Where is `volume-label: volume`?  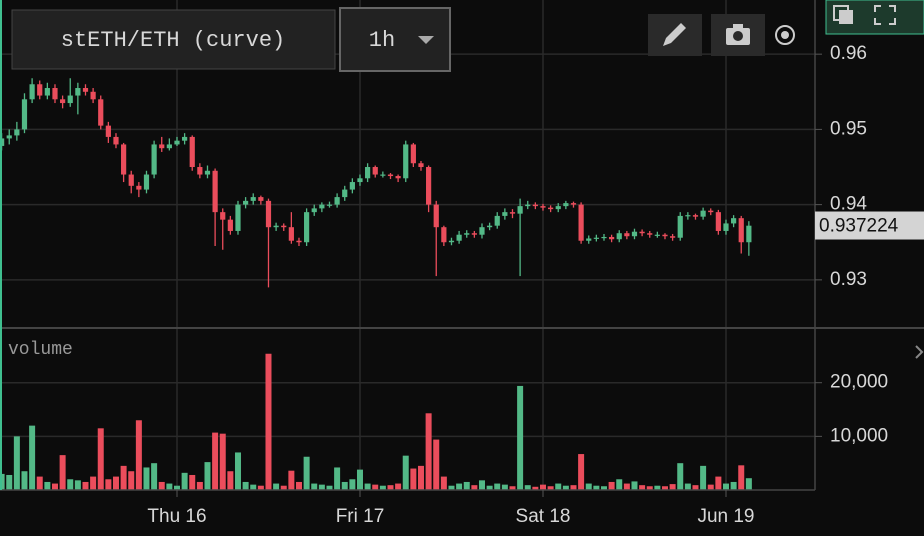 volume-label: volume is located at coordinates (40, 350).